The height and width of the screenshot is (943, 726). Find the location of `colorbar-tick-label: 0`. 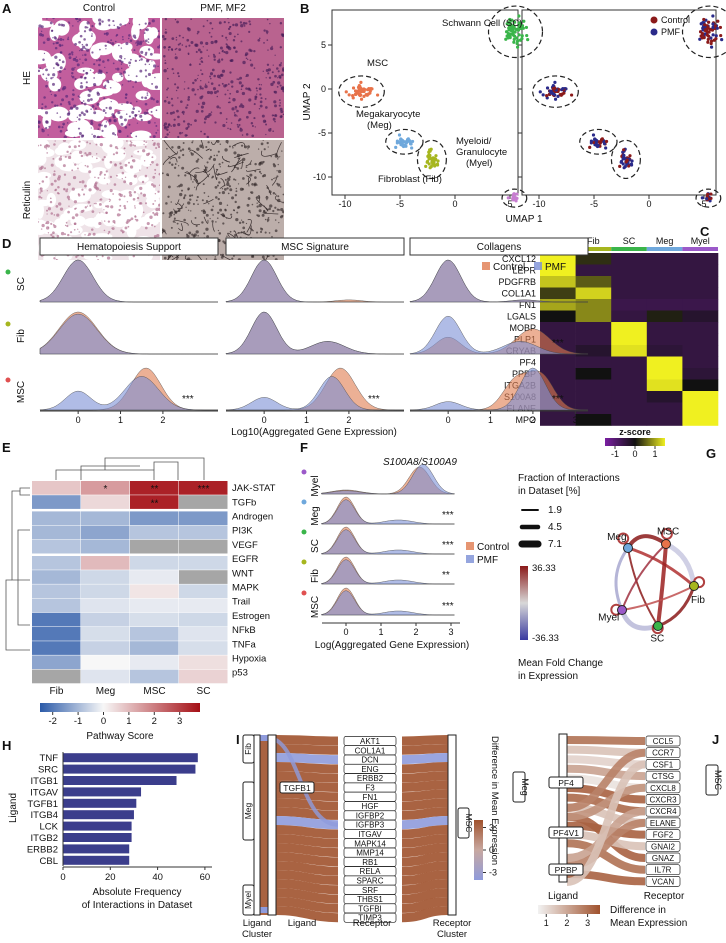

colorbar-tick-label: 0 is located at coordinates (634, 454).